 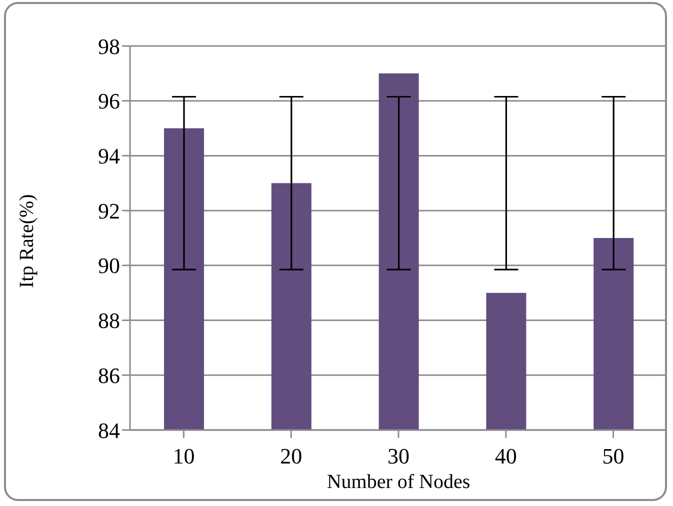 I want to click on x-tick-label: 40, so click(x=505, y=456).